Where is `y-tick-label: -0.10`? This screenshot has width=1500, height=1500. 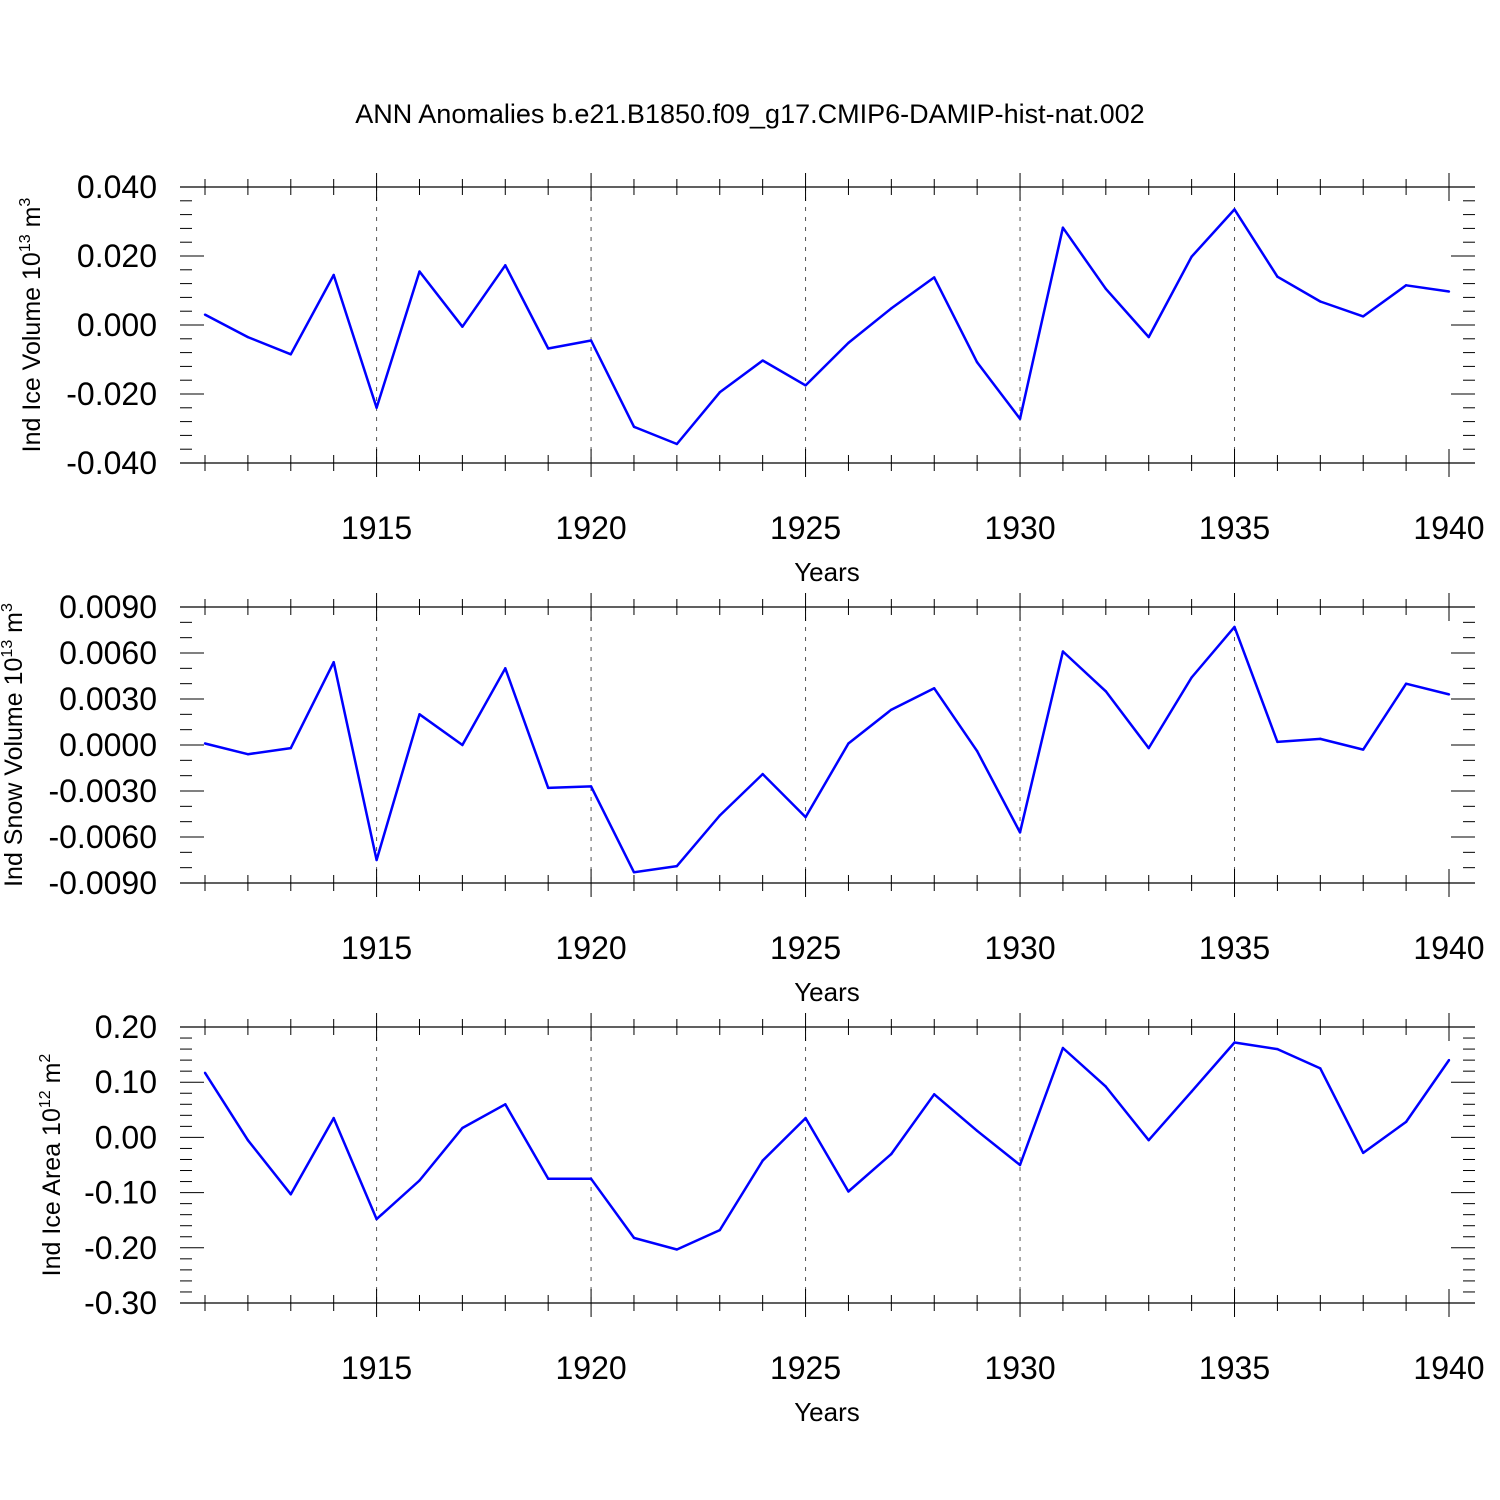 y-tick-label: -0.10 is located at coordinates (120, 1193).